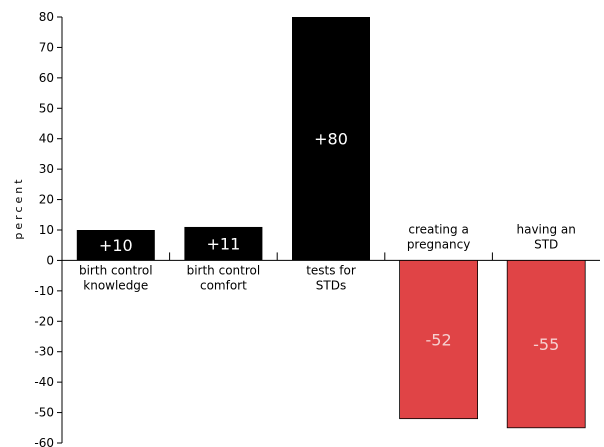  What do you see at coordinates (439, 236) in the screenshot?
I see `category-label: creating a pregnancy` at bounding box center [439, 236].